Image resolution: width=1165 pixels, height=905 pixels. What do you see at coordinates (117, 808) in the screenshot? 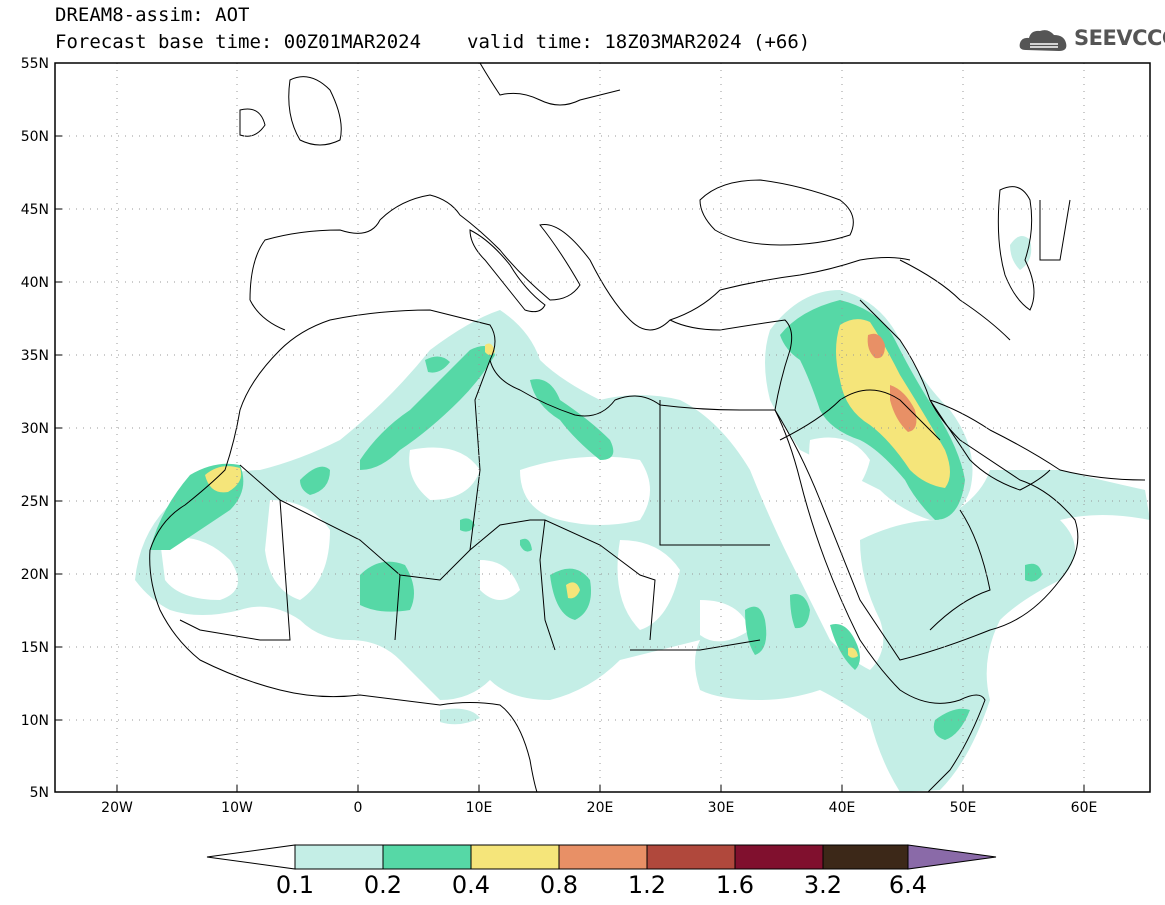
I see `lon-label: 20W` at bounding box center [117, 808].